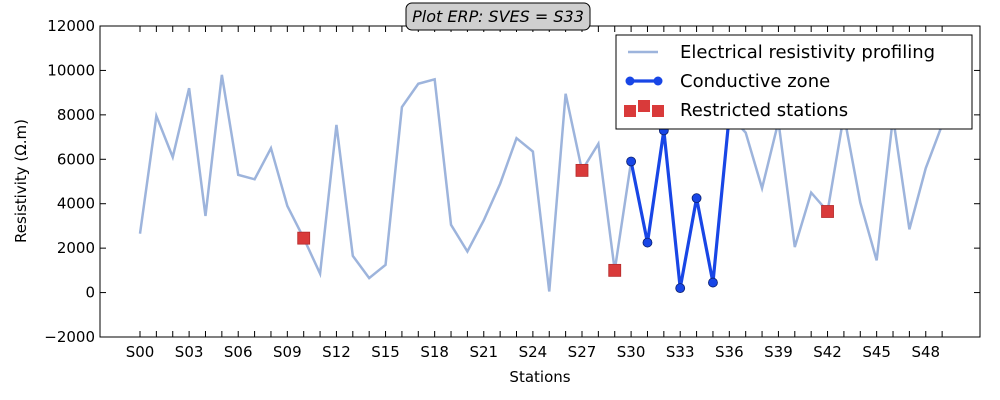 This screenshot has height=400, width=1000. I want to click on x-tick-label: S15, so click(385, 352).